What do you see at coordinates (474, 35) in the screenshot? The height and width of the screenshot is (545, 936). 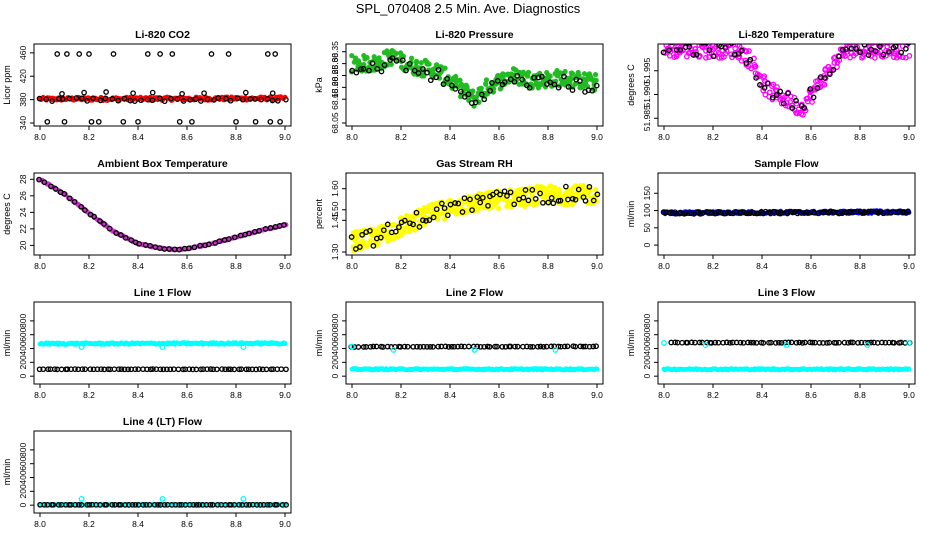 I see `chart-title: Li-820 Pressure` at bounding box center [474, 35].